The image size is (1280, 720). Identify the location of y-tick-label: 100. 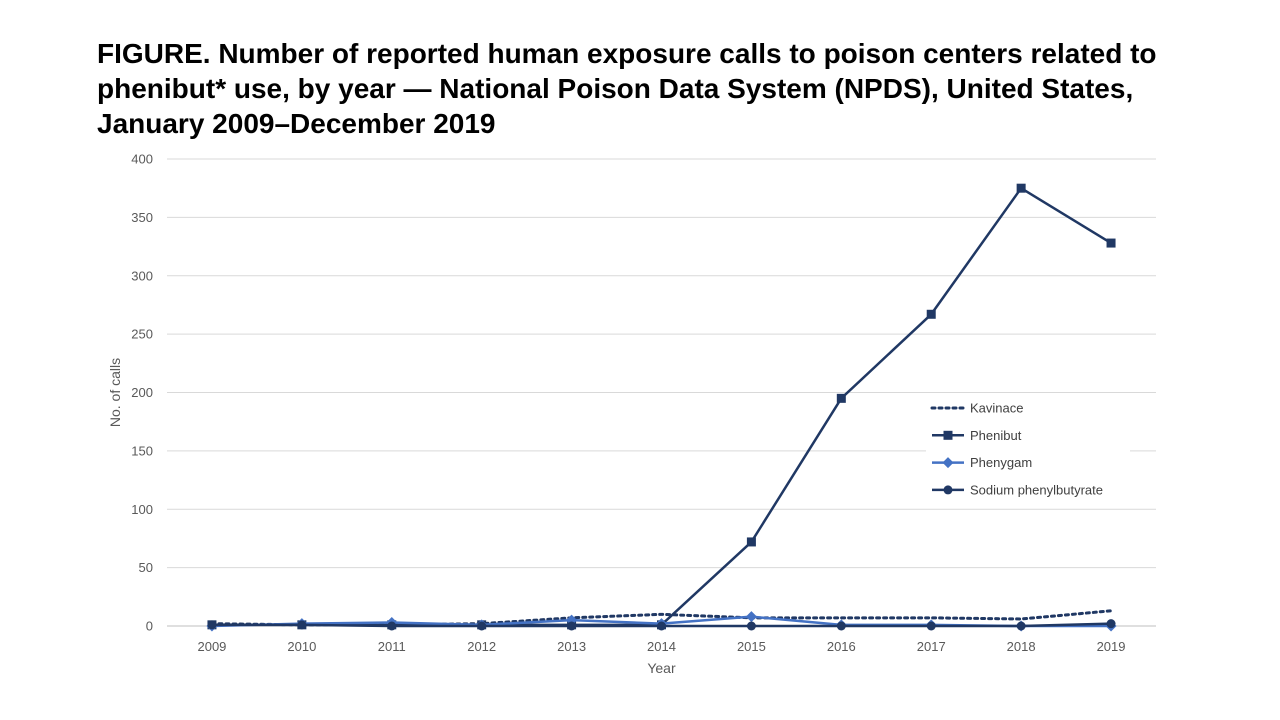
(142, 509).